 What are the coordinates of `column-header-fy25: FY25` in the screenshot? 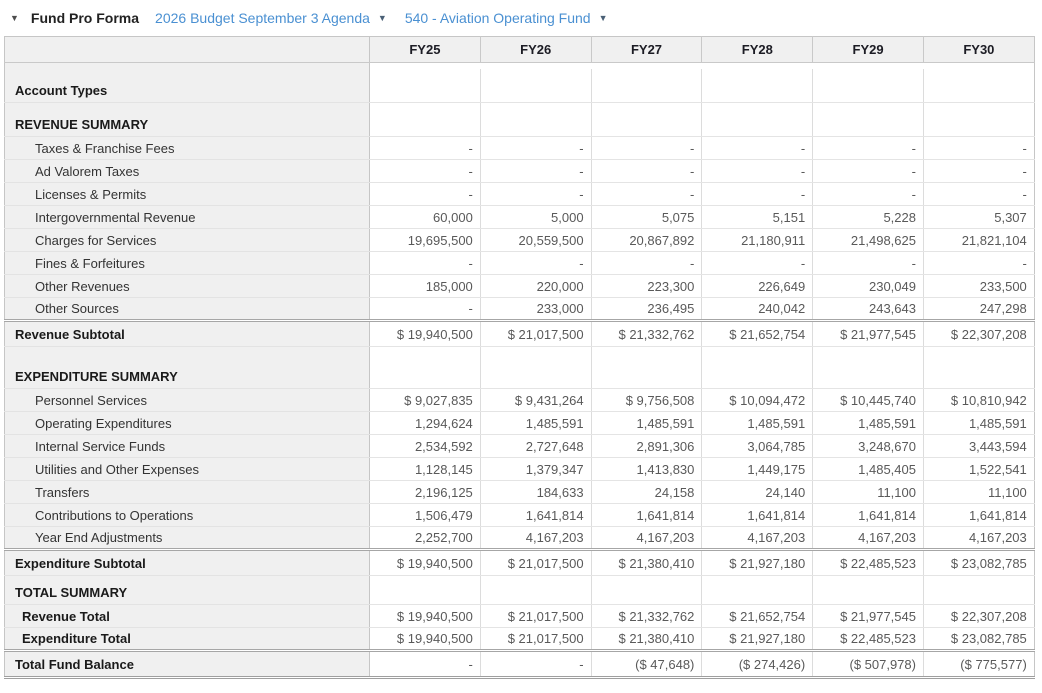 It's located at (425, 49).